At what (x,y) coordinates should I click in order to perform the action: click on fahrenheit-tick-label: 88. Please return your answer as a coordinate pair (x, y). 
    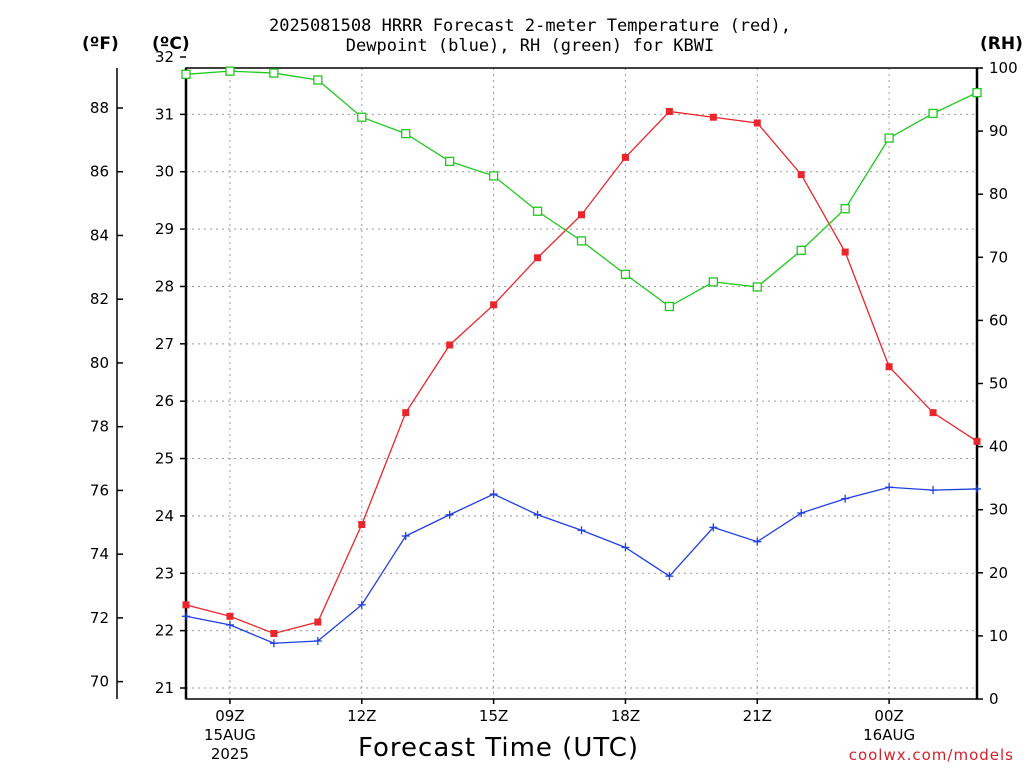
    Looking at the image, I should click on (99, 108).